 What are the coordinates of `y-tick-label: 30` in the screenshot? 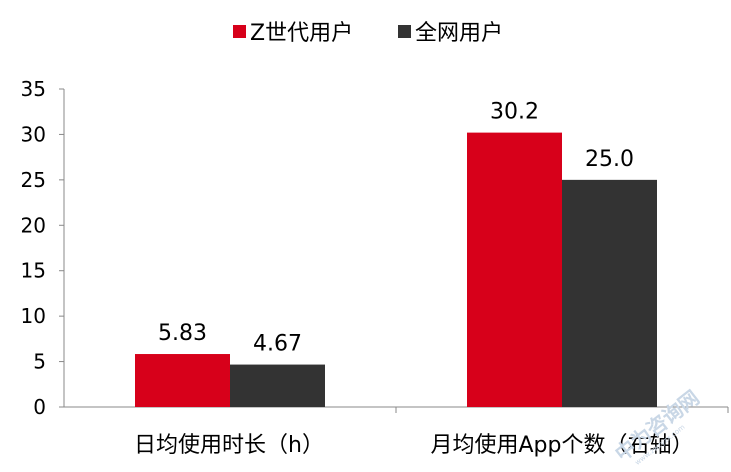 It's located at (33, 134).